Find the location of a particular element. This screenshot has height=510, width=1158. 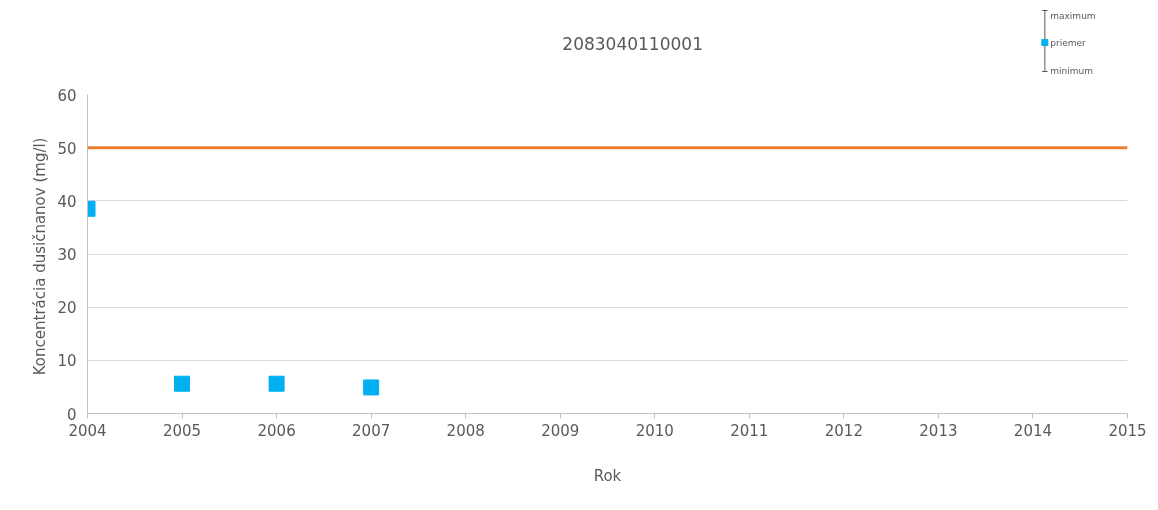

x-tick-label: 2012 is located at coordinates (843, 430).